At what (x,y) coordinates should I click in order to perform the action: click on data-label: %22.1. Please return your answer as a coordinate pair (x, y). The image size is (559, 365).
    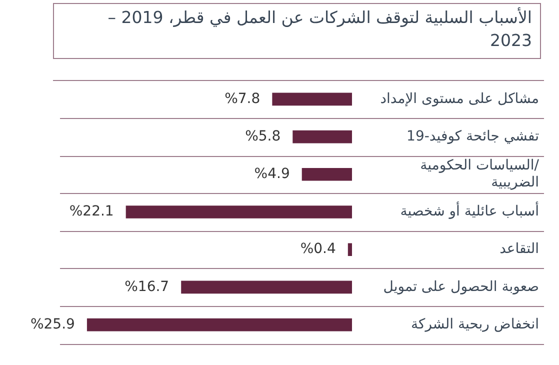
    Looking at the image, I should click on (91, 212).